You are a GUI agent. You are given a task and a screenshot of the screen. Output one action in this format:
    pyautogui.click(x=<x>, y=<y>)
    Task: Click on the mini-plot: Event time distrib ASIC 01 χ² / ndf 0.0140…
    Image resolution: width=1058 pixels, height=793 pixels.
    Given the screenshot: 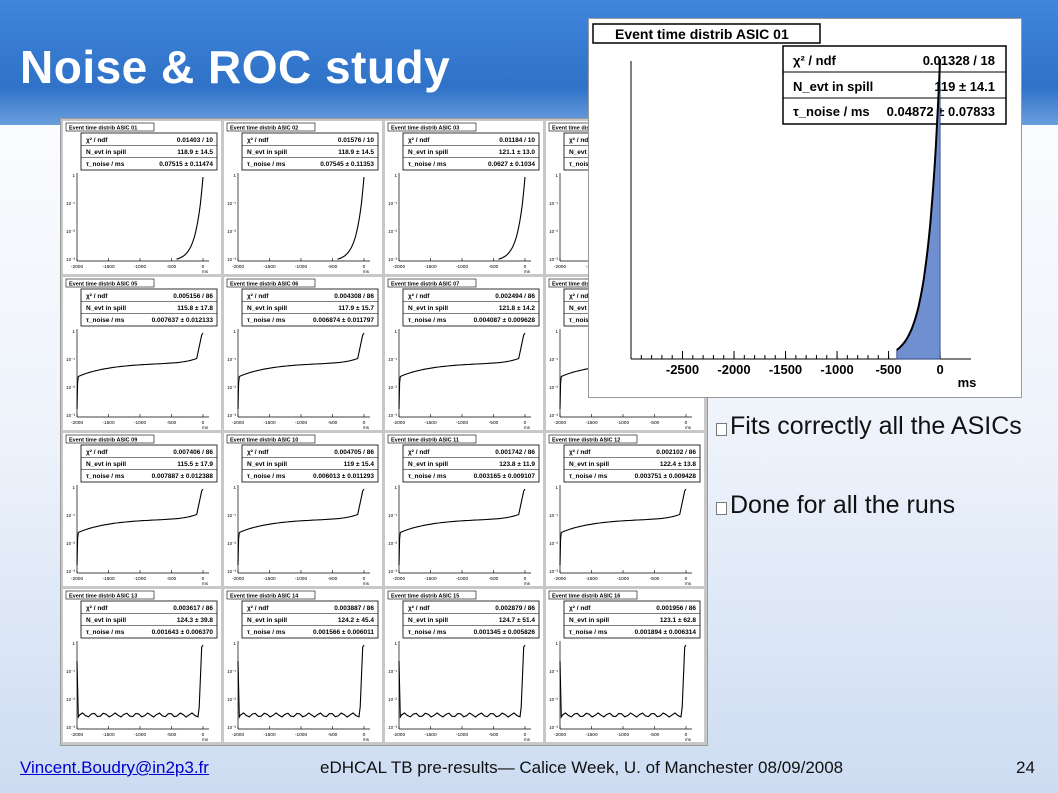 What is the action you would take?
    pyautogui.click(x=142, y=197)
    